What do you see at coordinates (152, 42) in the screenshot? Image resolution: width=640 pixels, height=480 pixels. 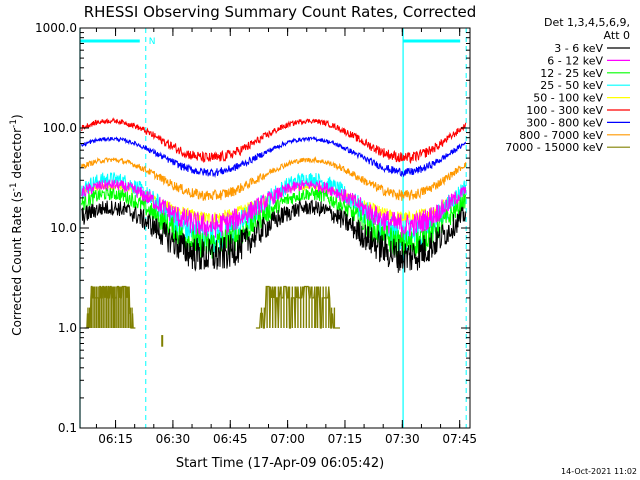 I see `night-label: N` at bounding box center [152, 42].